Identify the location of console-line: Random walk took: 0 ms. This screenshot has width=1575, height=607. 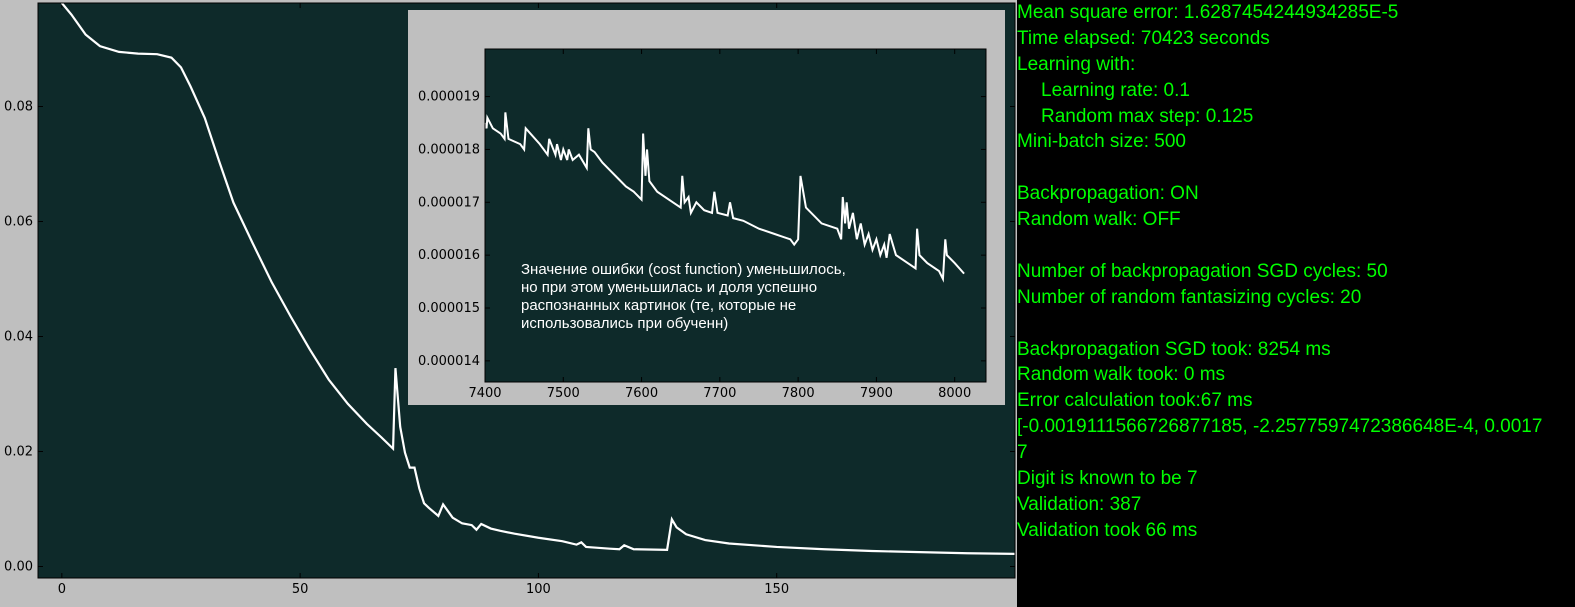
(1121, 375).